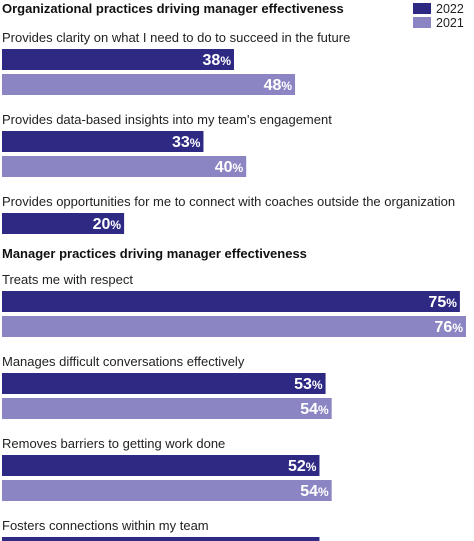 Image resolution: width=474 pixels, height=541 pixels. I want to click on legend: 2022 2021, so click(438, 16).